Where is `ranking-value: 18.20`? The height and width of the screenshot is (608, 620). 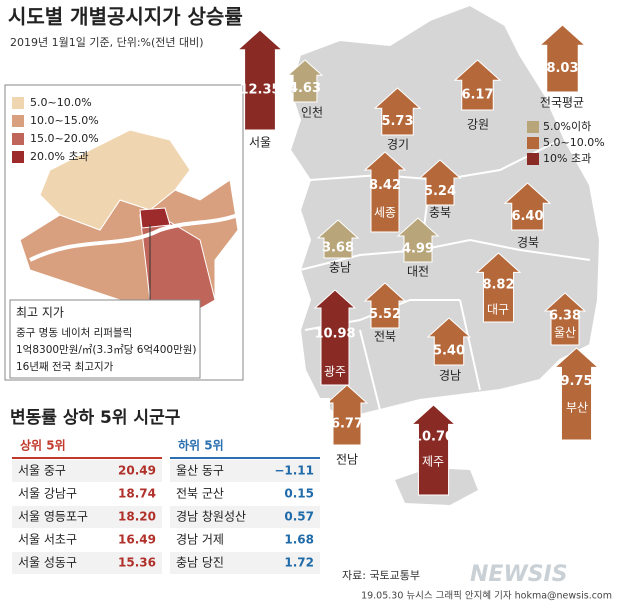
ranking-value: 18.20 is located at coordinates (137, 517).